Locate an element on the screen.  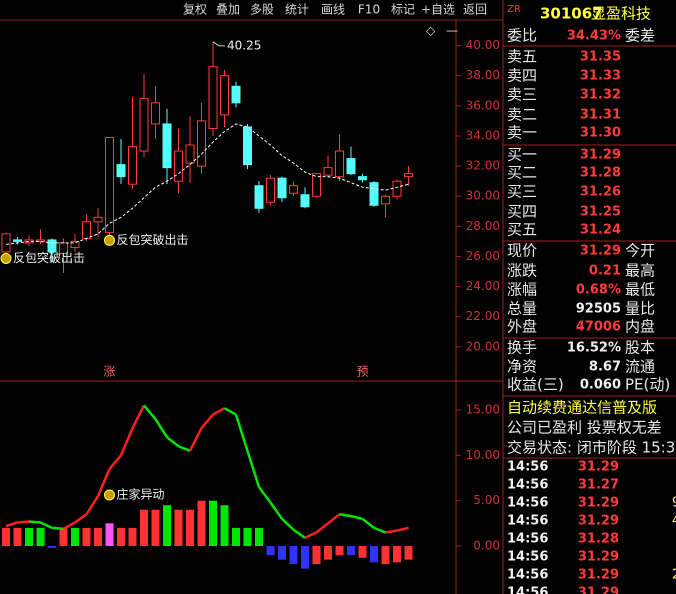
signal-icon is located at coordinates (109, 495).